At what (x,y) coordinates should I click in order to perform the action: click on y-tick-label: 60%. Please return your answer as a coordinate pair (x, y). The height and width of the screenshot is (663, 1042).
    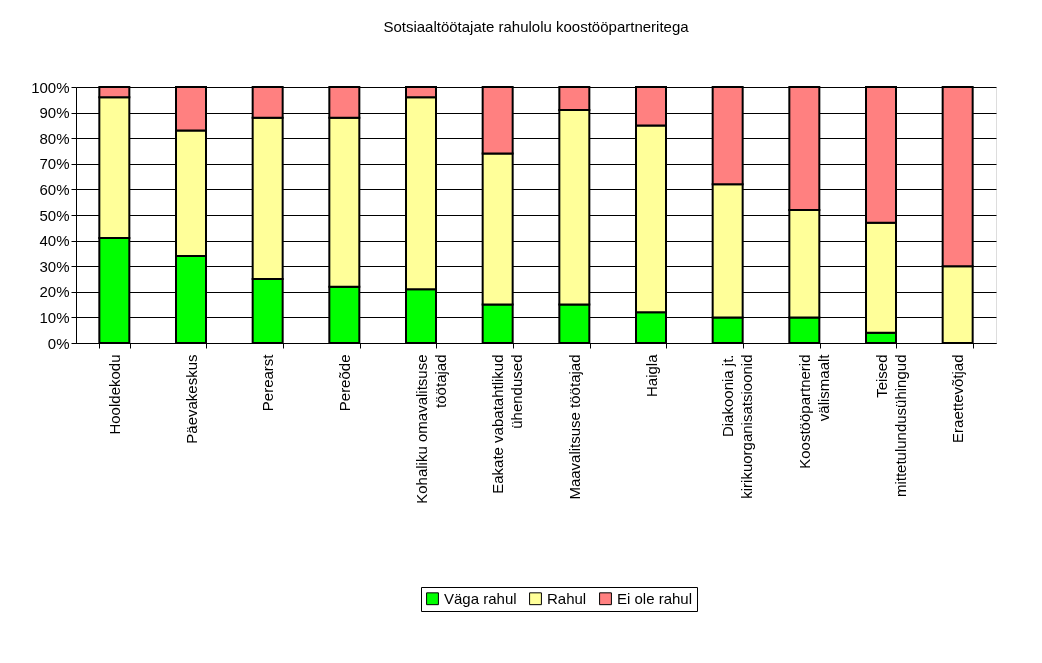
    Looking at the image, I should click on (54, 189).